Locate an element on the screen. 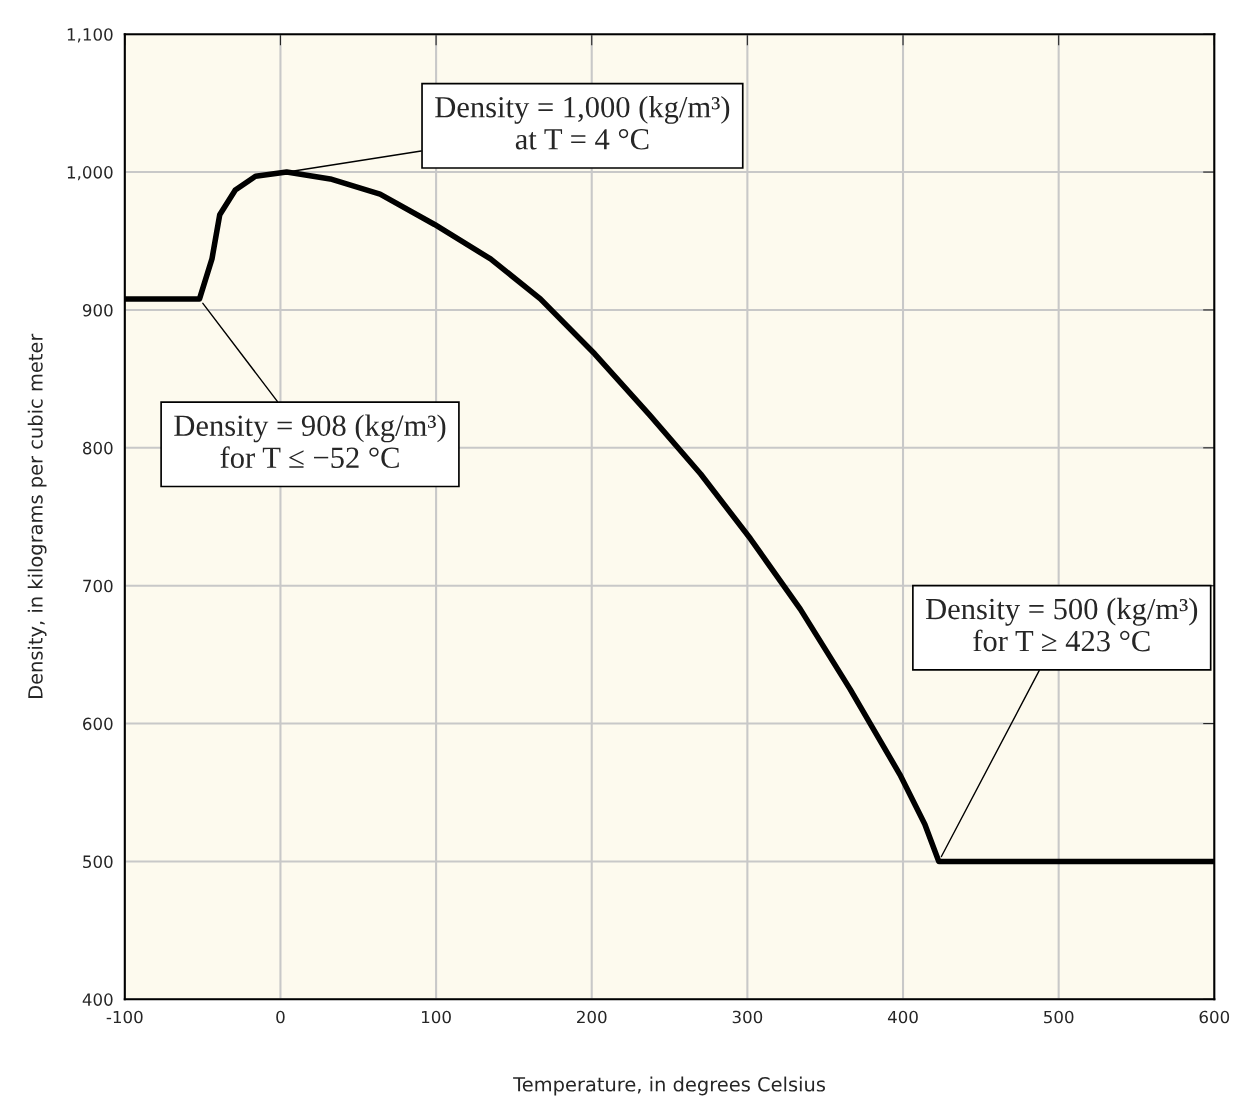  x-tick-label: 100 is located at coordinates (436, 1017).